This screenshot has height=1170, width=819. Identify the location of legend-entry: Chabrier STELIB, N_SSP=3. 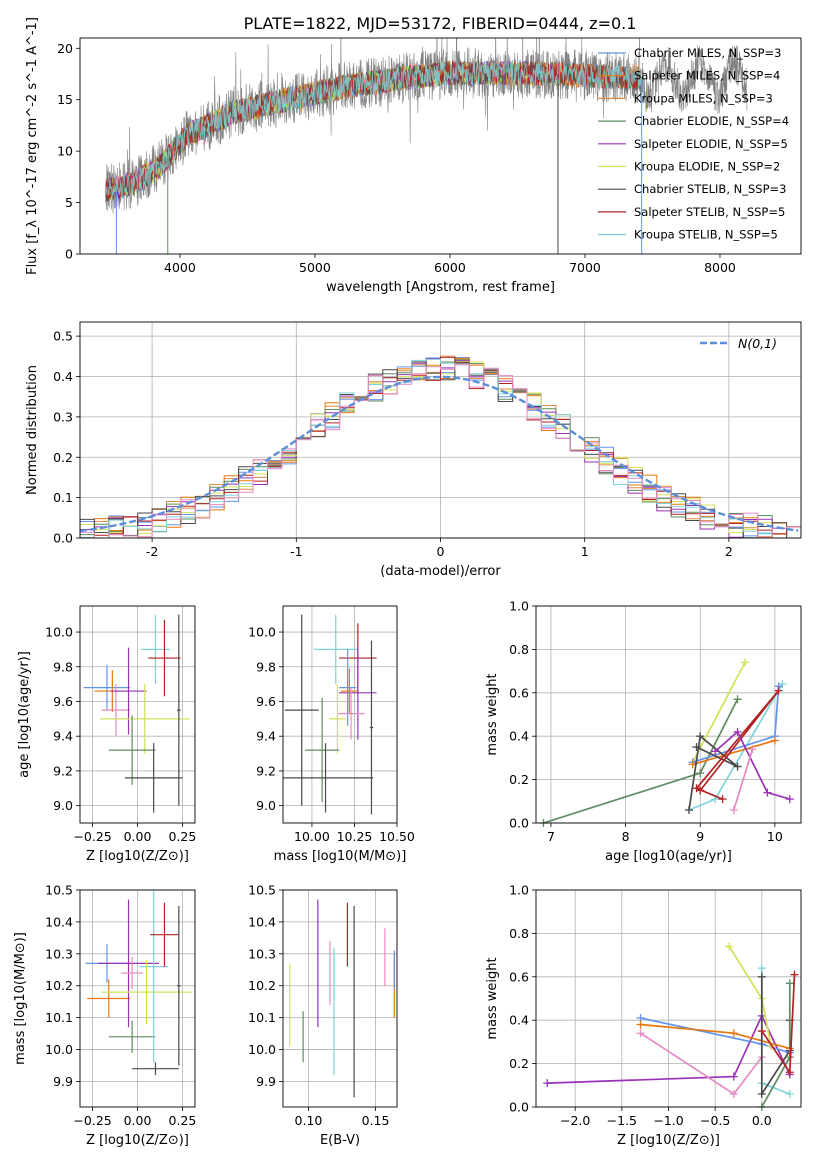
(710, 189).